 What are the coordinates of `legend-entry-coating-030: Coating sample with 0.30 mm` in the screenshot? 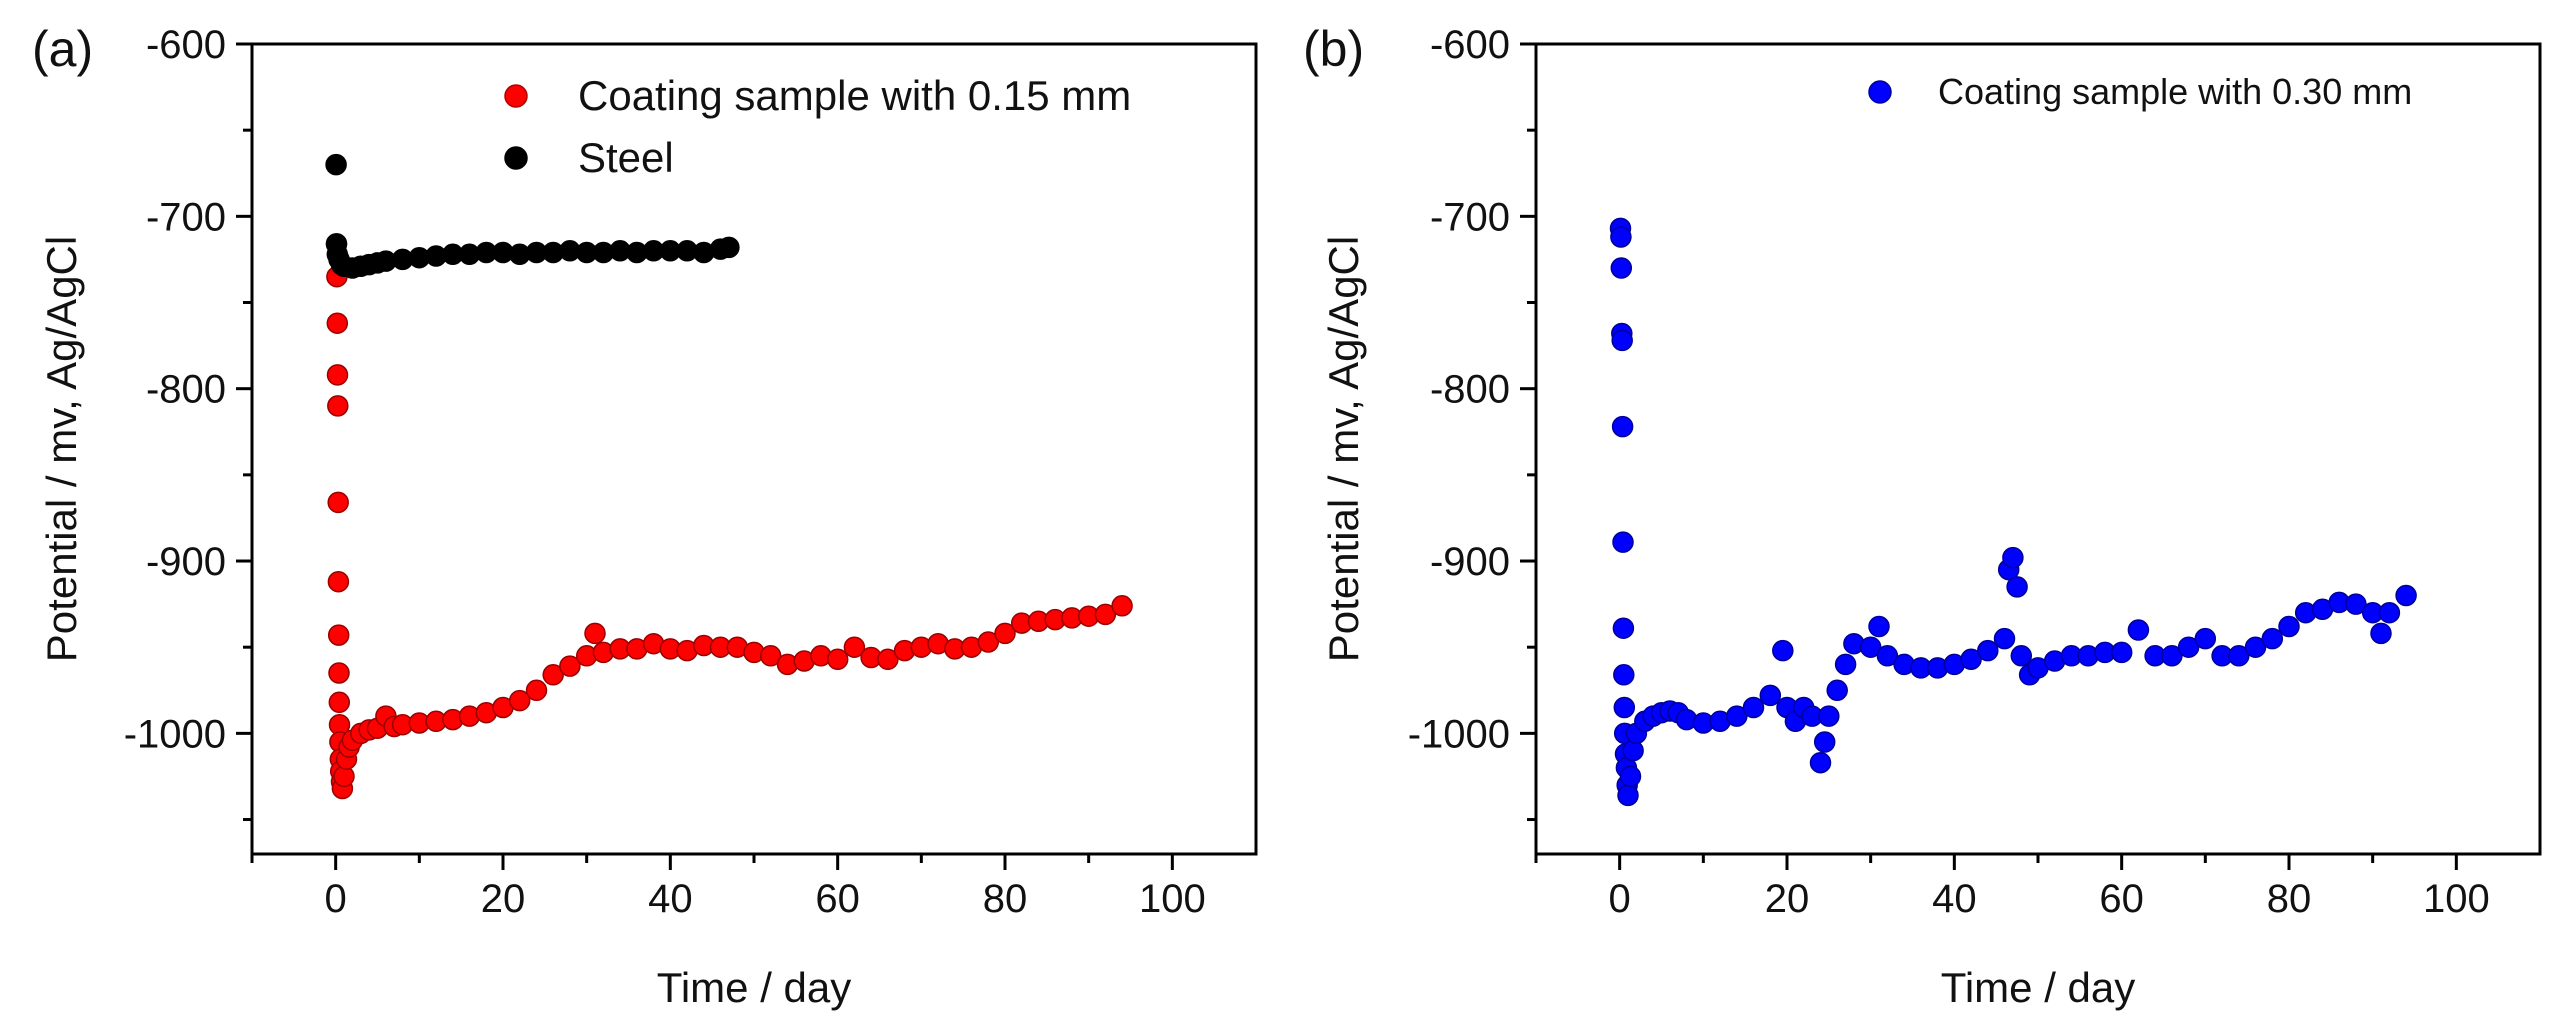 It's located at (2140, 91).